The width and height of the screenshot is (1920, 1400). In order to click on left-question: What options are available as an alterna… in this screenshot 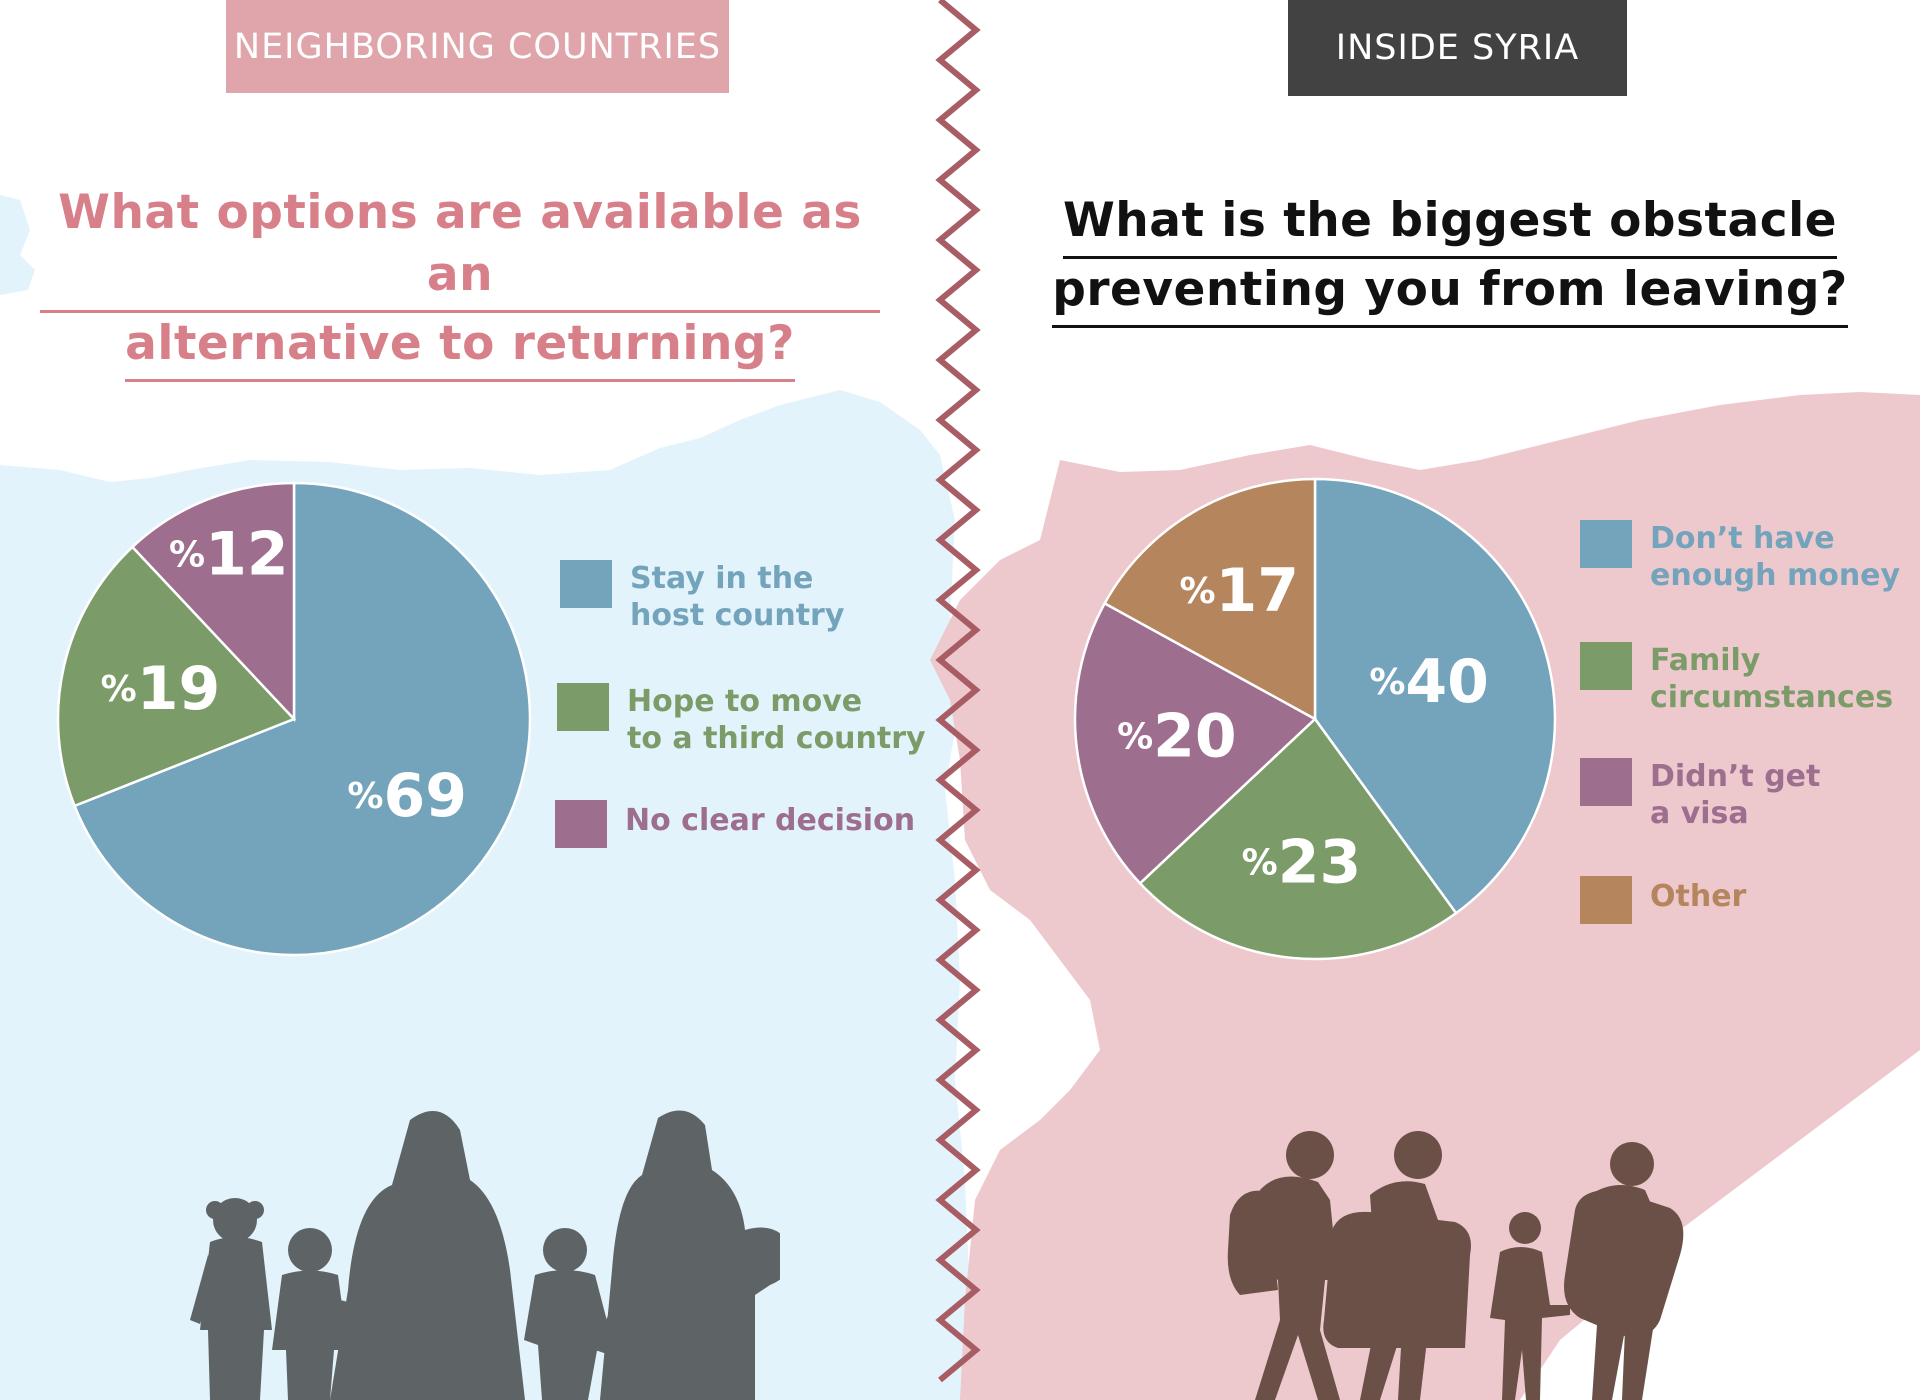, I will do `click(460, 282)`.